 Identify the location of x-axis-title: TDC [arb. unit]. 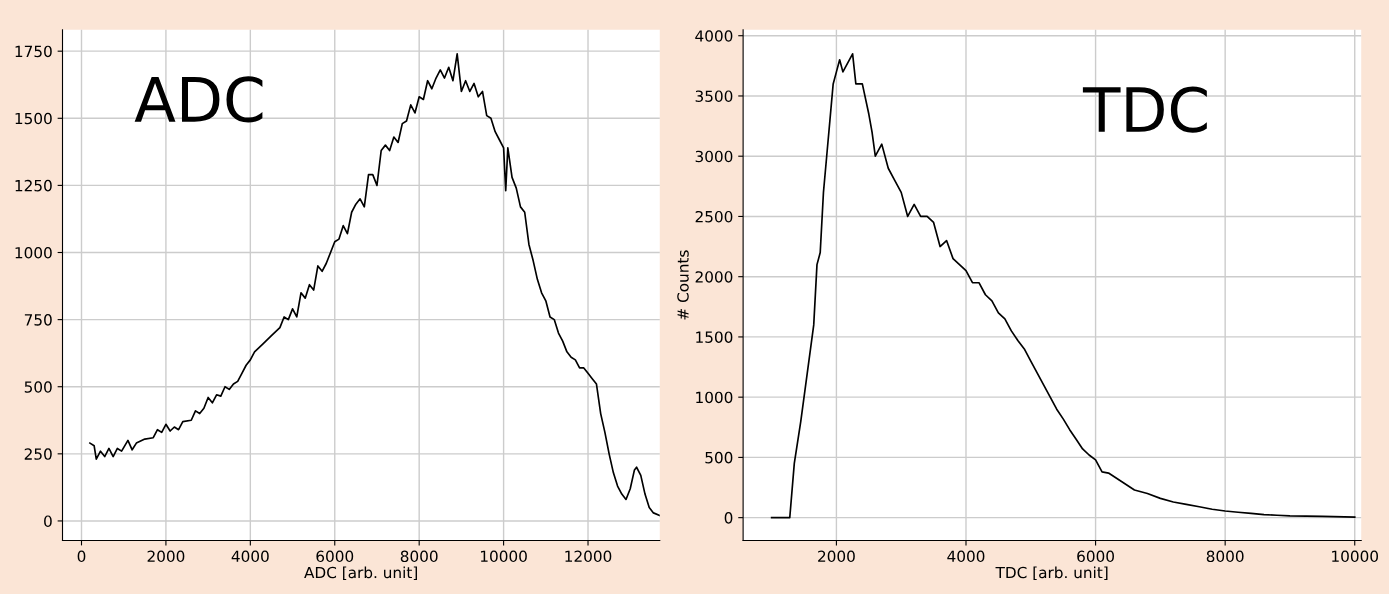
(1051, 573).